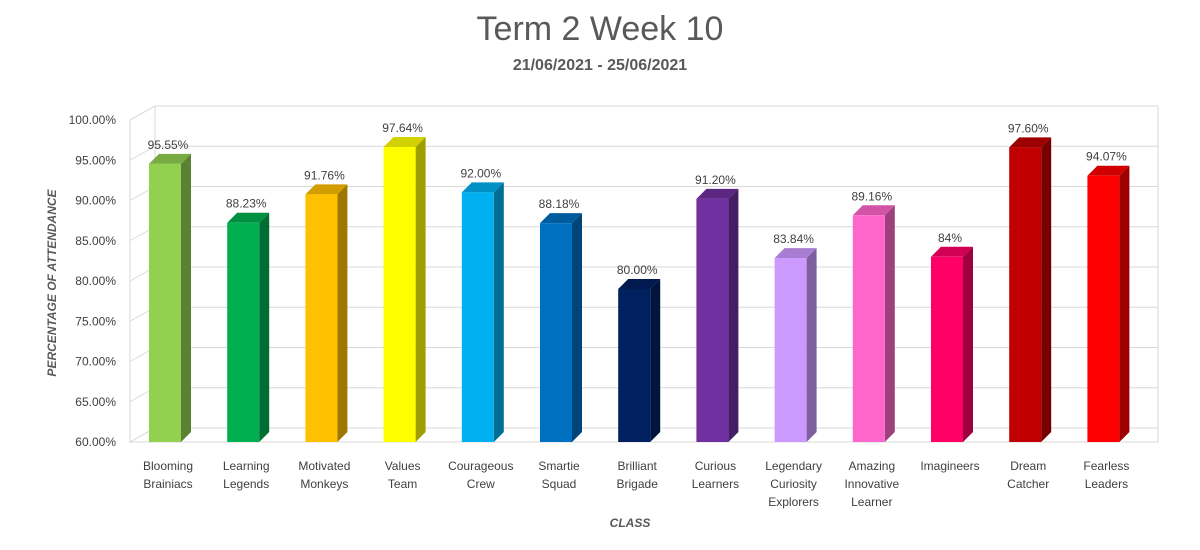 This screenshot has height=550, width=1200. Describe the element at coordinates (793, 239) in the screenshot. I see `data-label: 83.84%` at that location.